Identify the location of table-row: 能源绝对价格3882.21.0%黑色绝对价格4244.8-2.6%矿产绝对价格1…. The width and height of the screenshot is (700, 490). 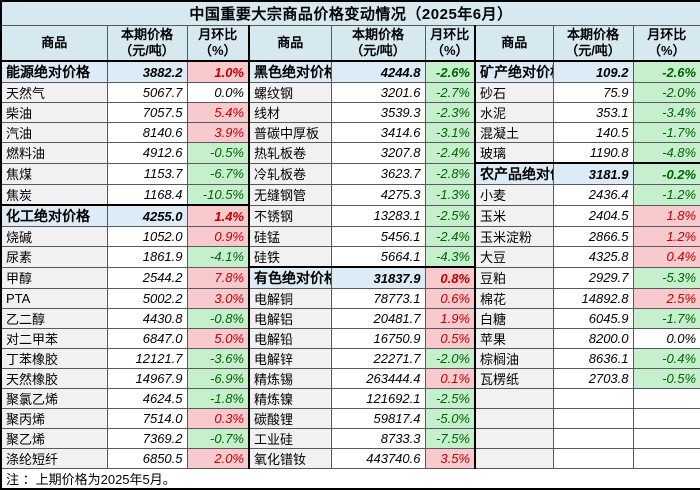
(350, 71).